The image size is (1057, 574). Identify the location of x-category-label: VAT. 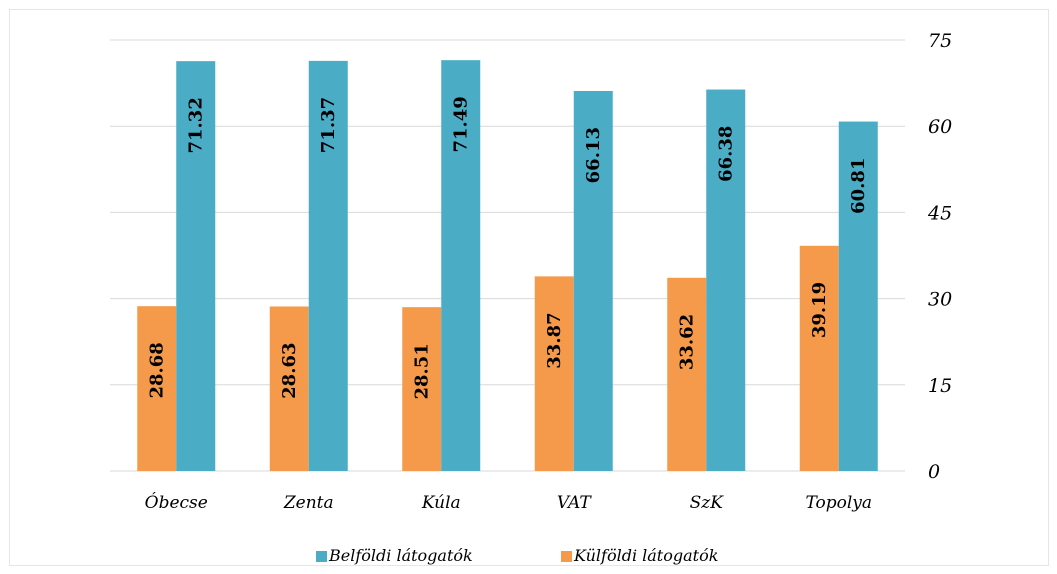
(574, 503).